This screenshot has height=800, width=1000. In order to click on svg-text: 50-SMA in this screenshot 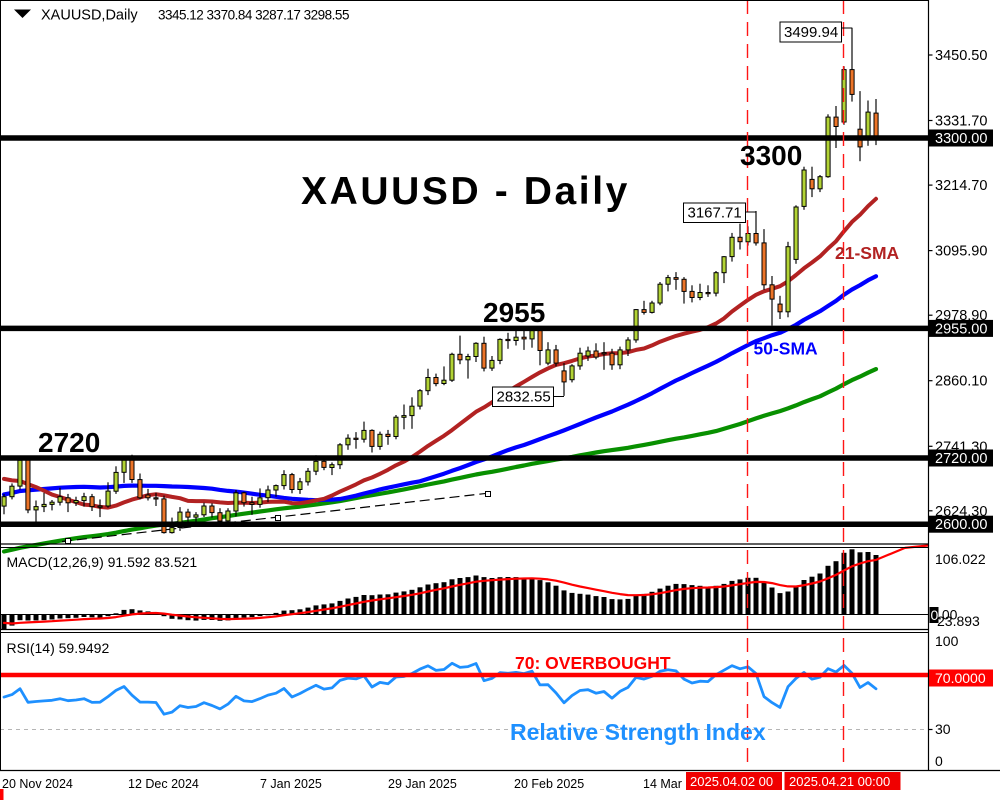, I will do `click(786, 349)`.